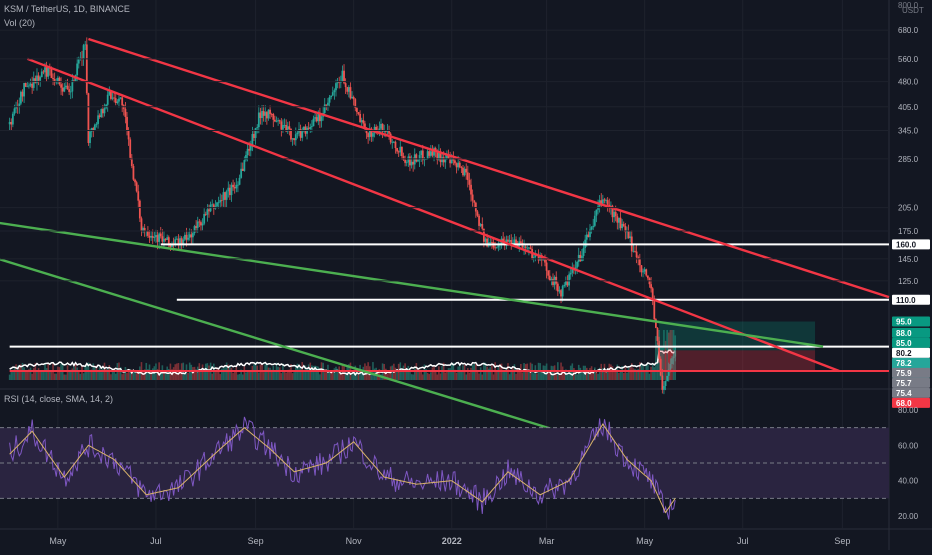 The height and width of the screenshot is (555, 932). Describe the element at coordinates (67, 9) in the screenshot. I see `symbol-legend: KSM / TetherUS, 1D, BINANCE` at that location.